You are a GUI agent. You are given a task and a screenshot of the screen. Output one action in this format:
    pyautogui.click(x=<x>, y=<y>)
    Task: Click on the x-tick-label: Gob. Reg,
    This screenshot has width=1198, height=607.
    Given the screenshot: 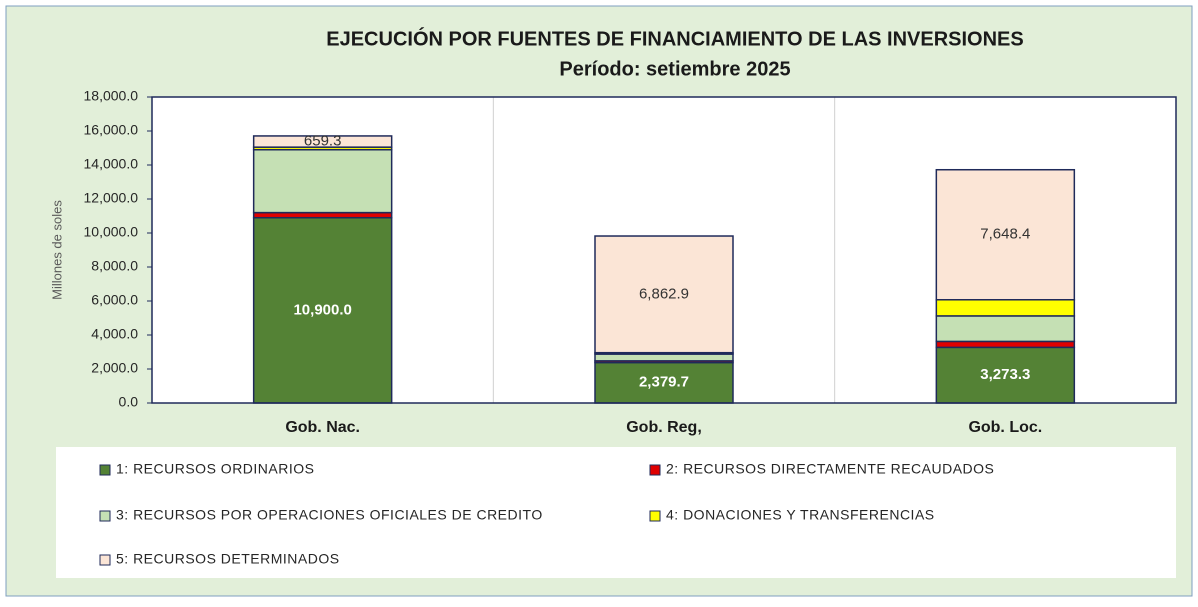 What is the action you would take?
    pyautogui.click(x=664, y=427)
    